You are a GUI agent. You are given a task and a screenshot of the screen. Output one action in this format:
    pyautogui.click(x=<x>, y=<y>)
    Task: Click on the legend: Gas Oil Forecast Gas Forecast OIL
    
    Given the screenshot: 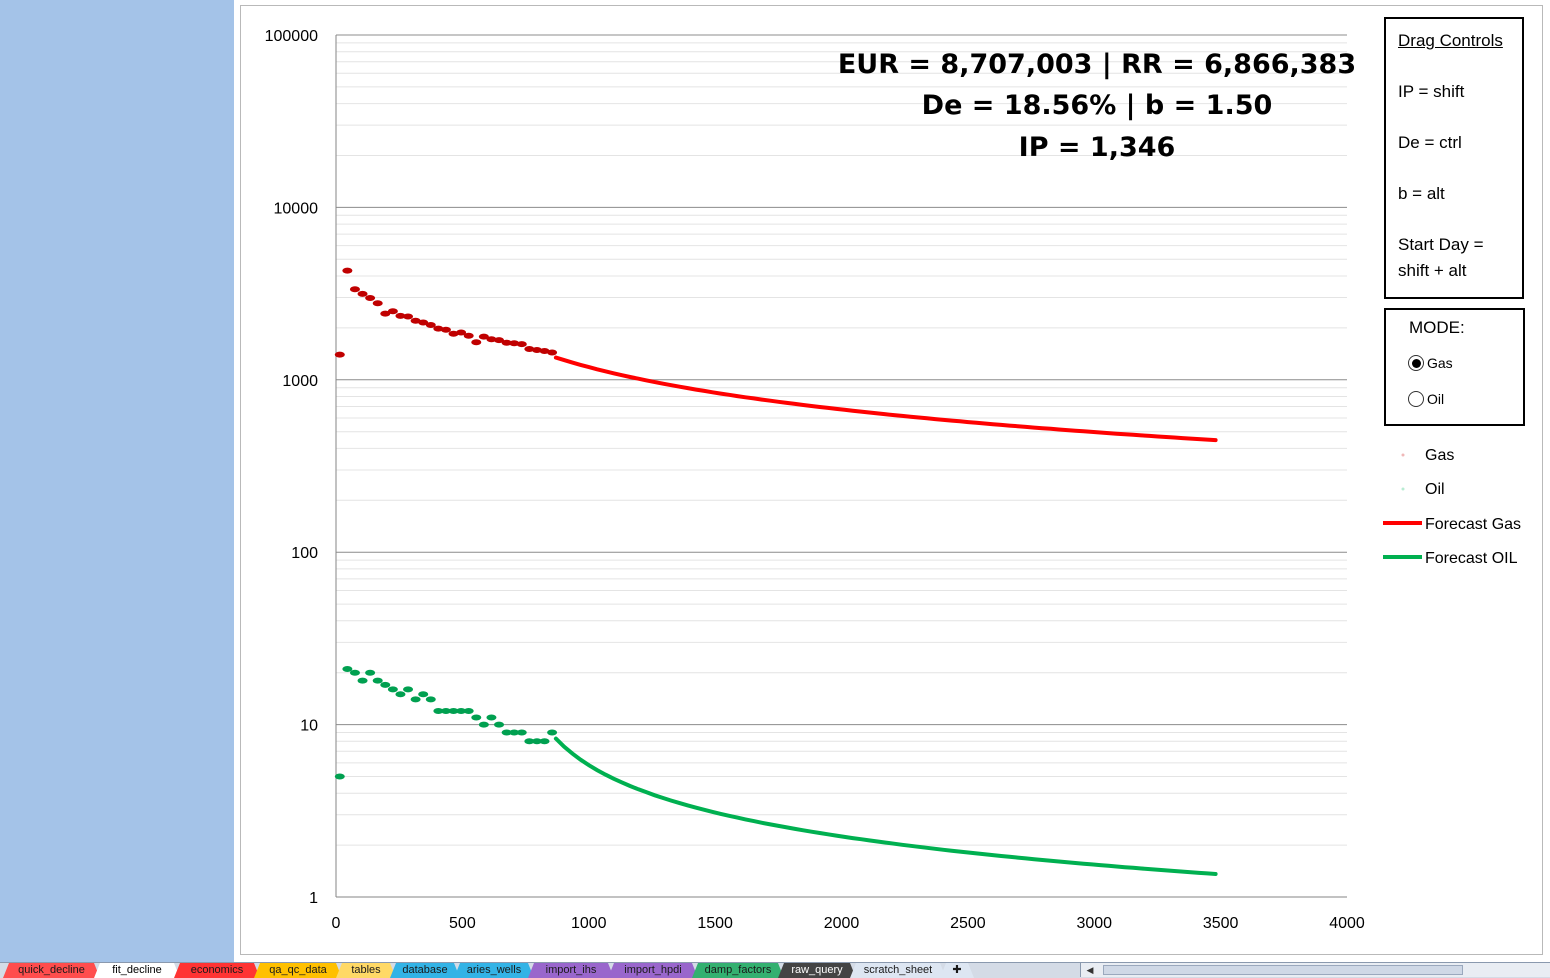 What is the action you would take?
    pyautogui.click(x=1452, y=507)
    